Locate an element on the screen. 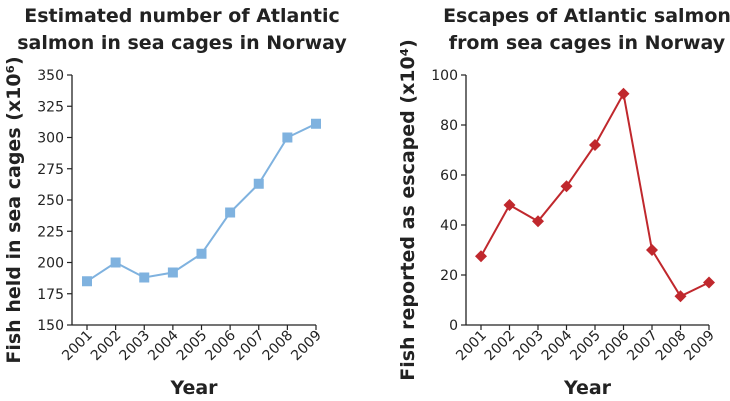  chart-title-line: salmon in sea cages in Norway is located at coordinates (182, 43).